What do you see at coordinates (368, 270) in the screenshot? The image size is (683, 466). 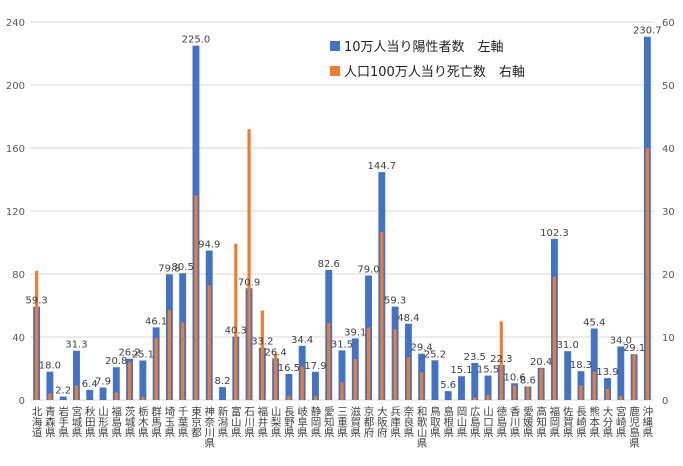 I see `data-label-cases: 79.0` at bounding box center [368, 270].